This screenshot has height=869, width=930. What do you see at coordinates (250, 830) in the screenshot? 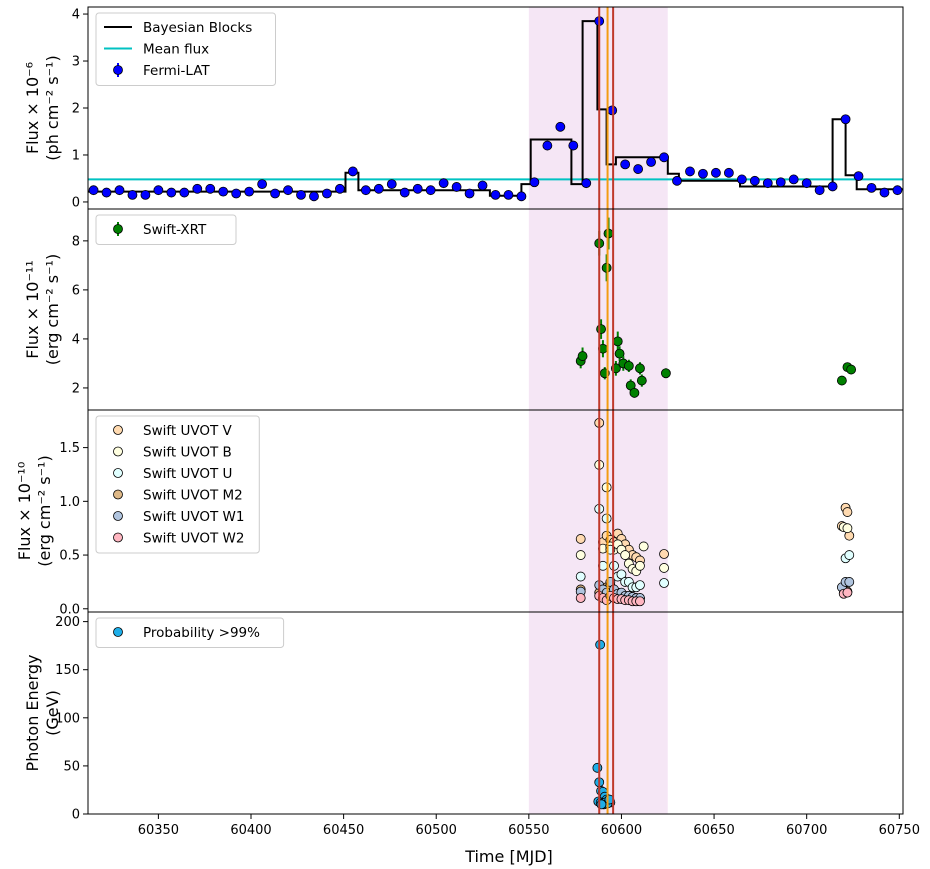
I see `x-tick-label: 60400` at bounding box center [250, 830].